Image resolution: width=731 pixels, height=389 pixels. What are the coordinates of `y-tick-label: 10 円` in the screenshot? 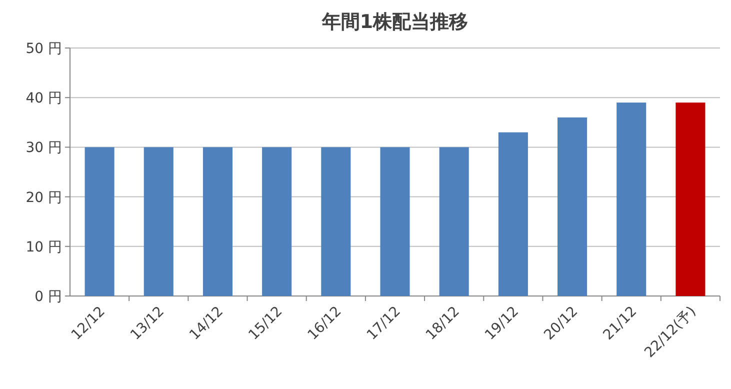 It's located at (44, 247).